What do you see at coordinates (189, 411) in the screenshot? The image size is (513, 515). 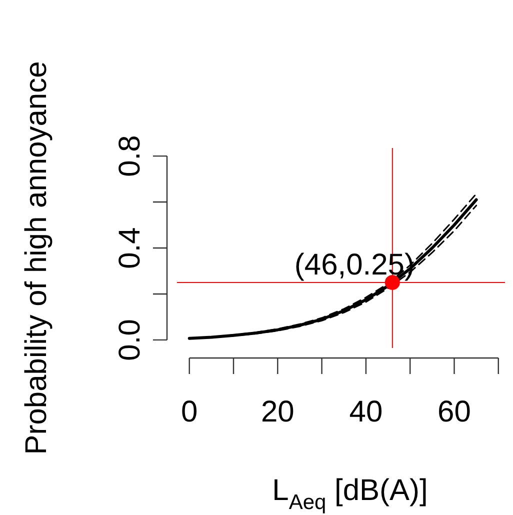 I see `x-tick-label: 0` at bounding box center [189, 411].